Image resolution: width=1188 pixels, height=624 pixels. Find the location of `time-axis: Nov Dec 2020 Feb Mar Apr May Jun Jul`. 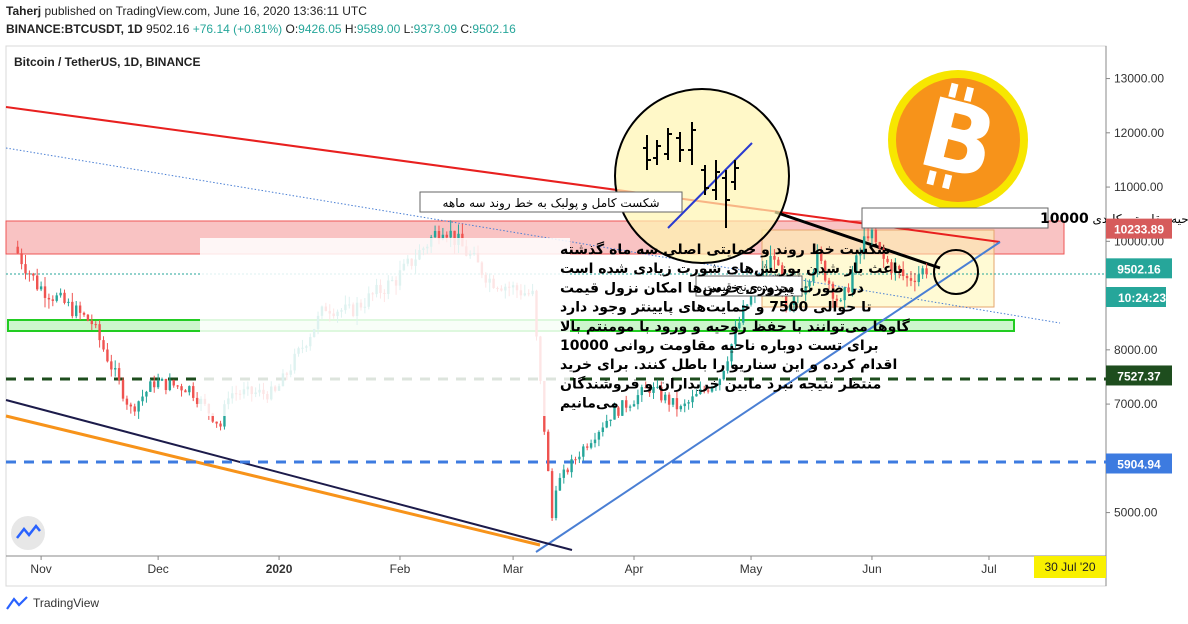

time-axis: Nov Dec 2020 Feb Mar Apr May Jun Jul is located at coordinates (513, 566).